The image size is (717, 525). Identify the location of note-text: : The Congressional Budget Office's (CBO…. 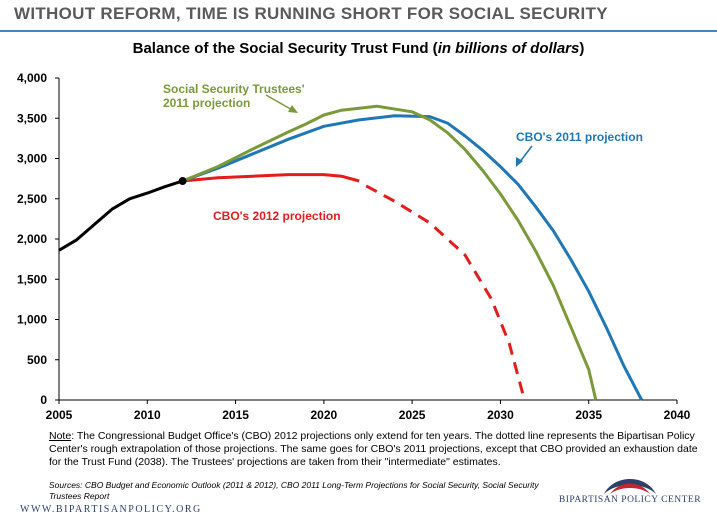
(373, 449).